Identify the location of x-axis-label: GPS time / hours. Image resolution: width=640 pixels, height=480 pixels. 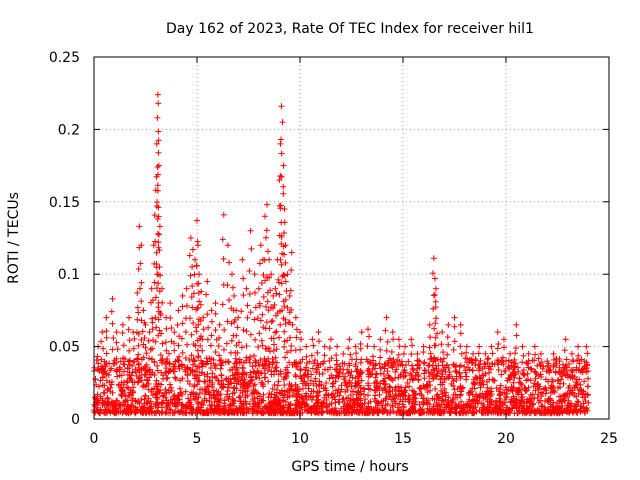
(349, 467).